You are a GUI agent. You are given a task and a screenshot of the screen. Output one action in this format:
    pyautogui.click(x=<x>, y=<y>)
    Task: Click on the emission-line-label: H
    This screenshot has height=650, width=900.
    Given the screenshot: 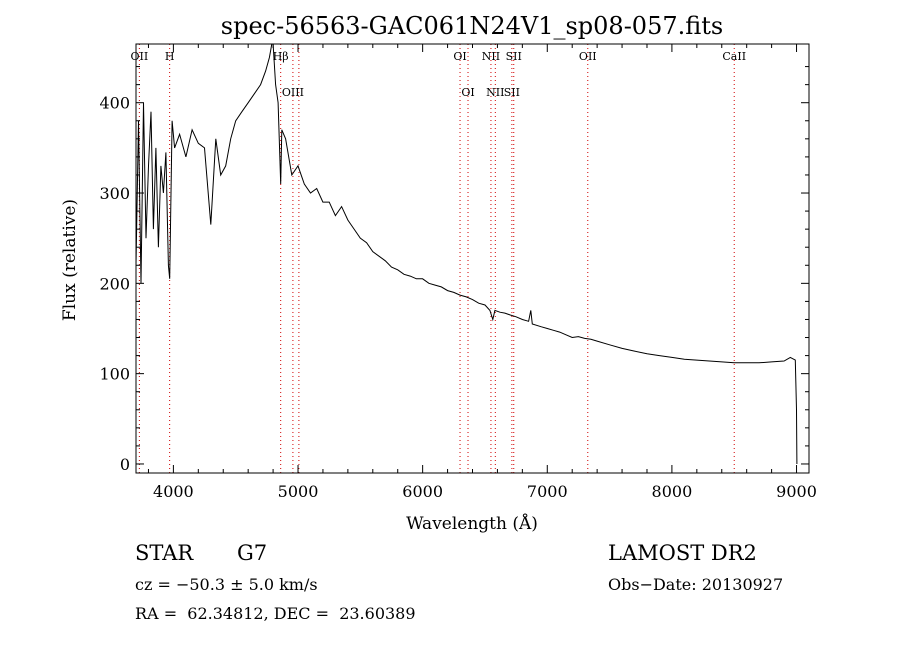 What is the action you would take?
    pyautogui.click(x=170, y=56)
    